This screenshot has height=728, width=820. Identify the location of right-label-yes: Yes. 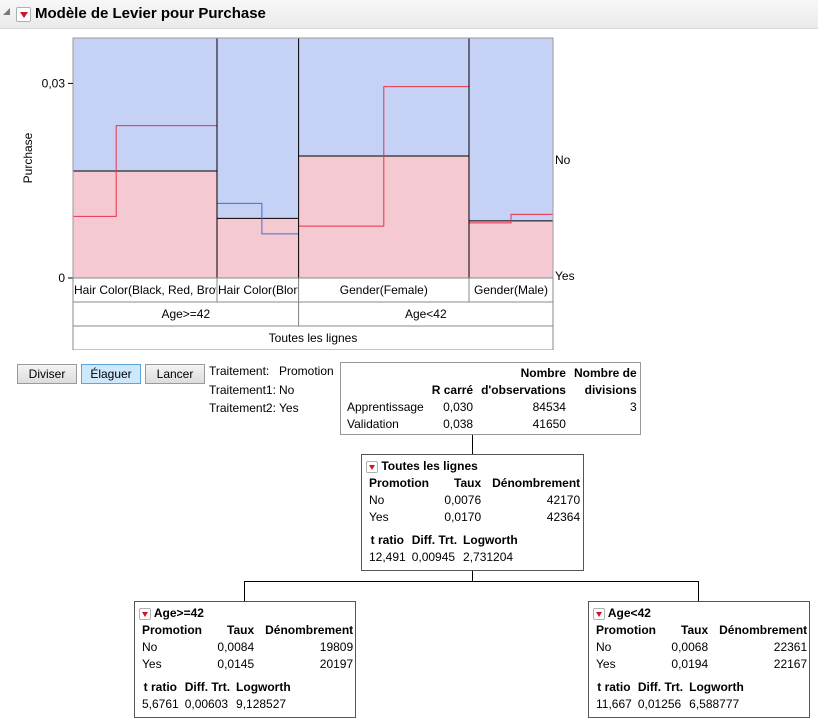
(565, 276).